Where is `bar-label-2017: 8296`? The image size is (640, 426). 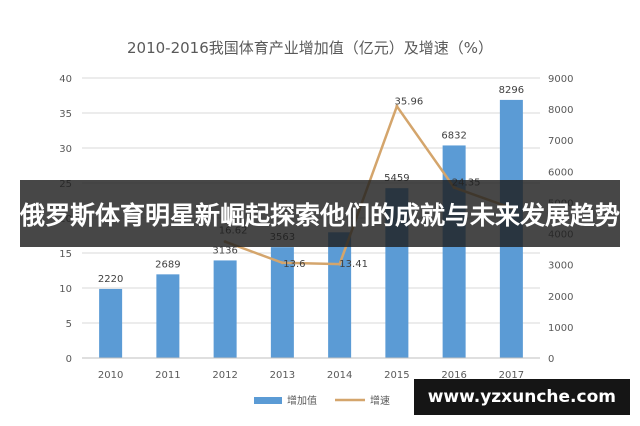 bar-label-2017: 8296 is located at coordinates (511, 90).